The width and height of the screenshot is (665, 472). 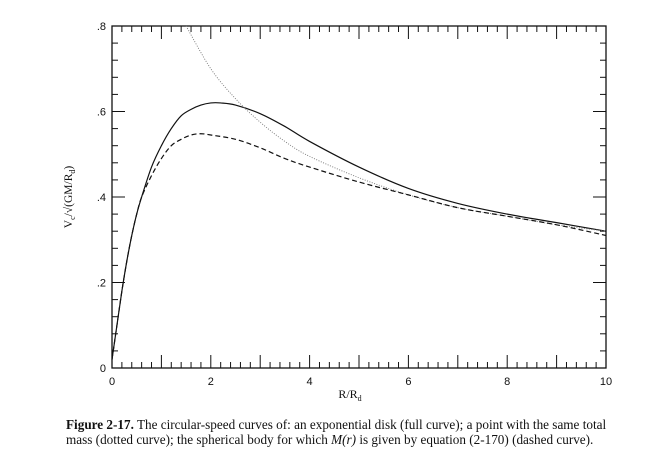 What do you see at coordinates (408, 382) in the screenshot?
I see `x-tick-label: 6` at bounding box center [408, 382].